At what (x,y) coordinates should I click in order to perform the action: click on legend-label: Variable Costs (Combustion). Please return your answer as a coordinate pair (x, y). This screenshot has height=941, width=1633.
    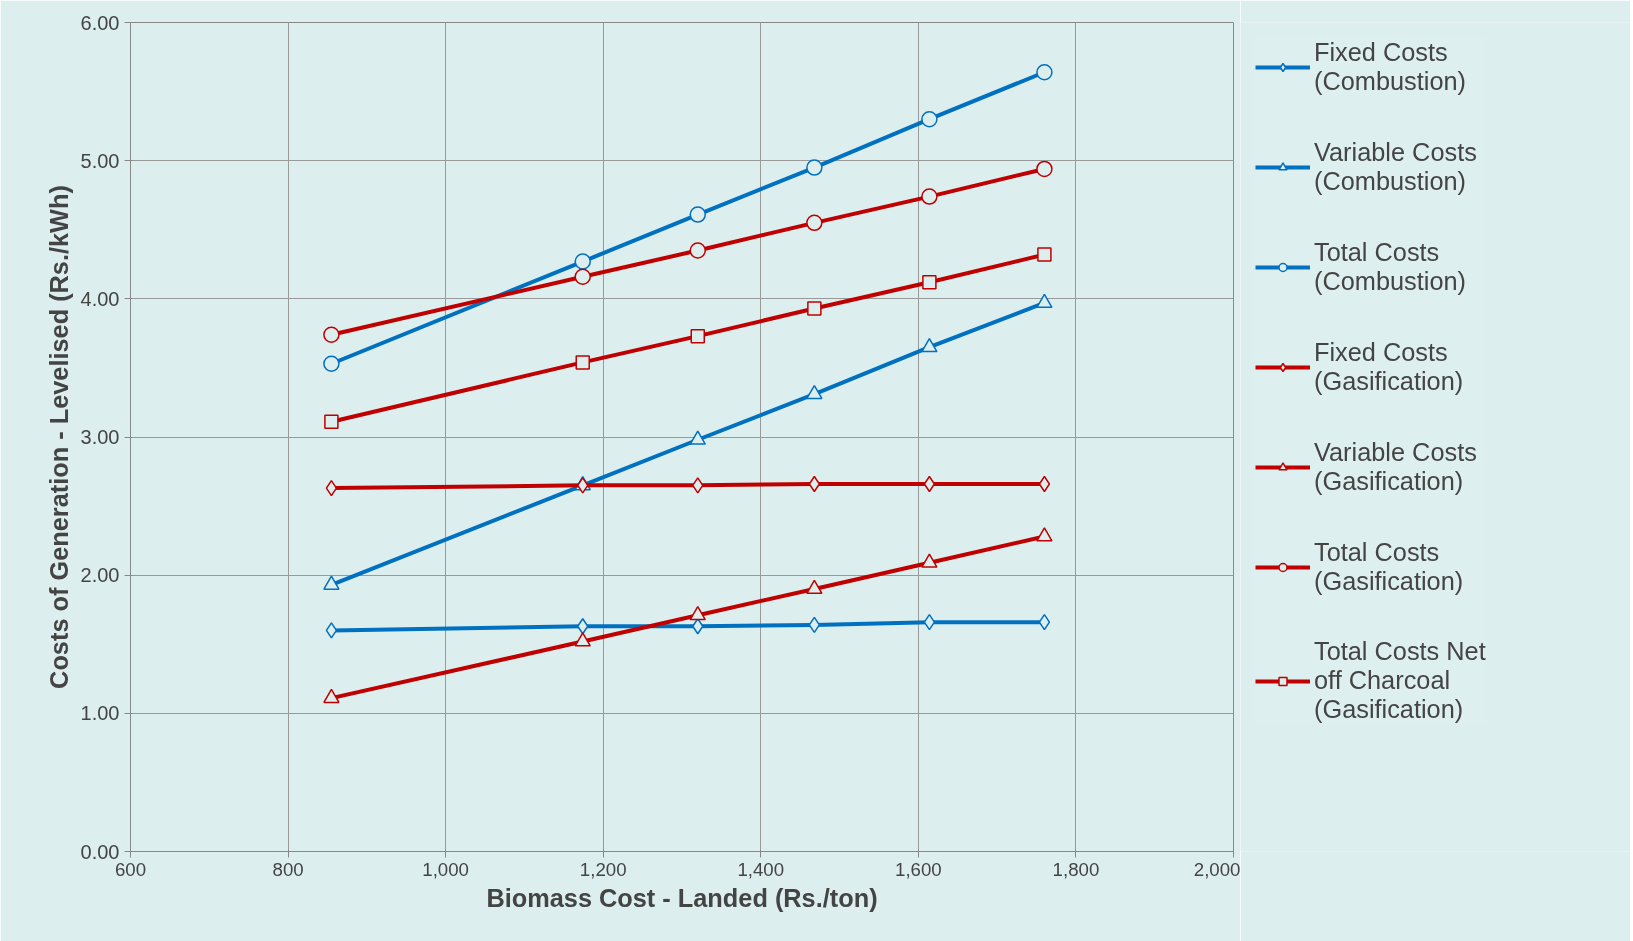
    Looking at the image, I should click on (1395, 167).